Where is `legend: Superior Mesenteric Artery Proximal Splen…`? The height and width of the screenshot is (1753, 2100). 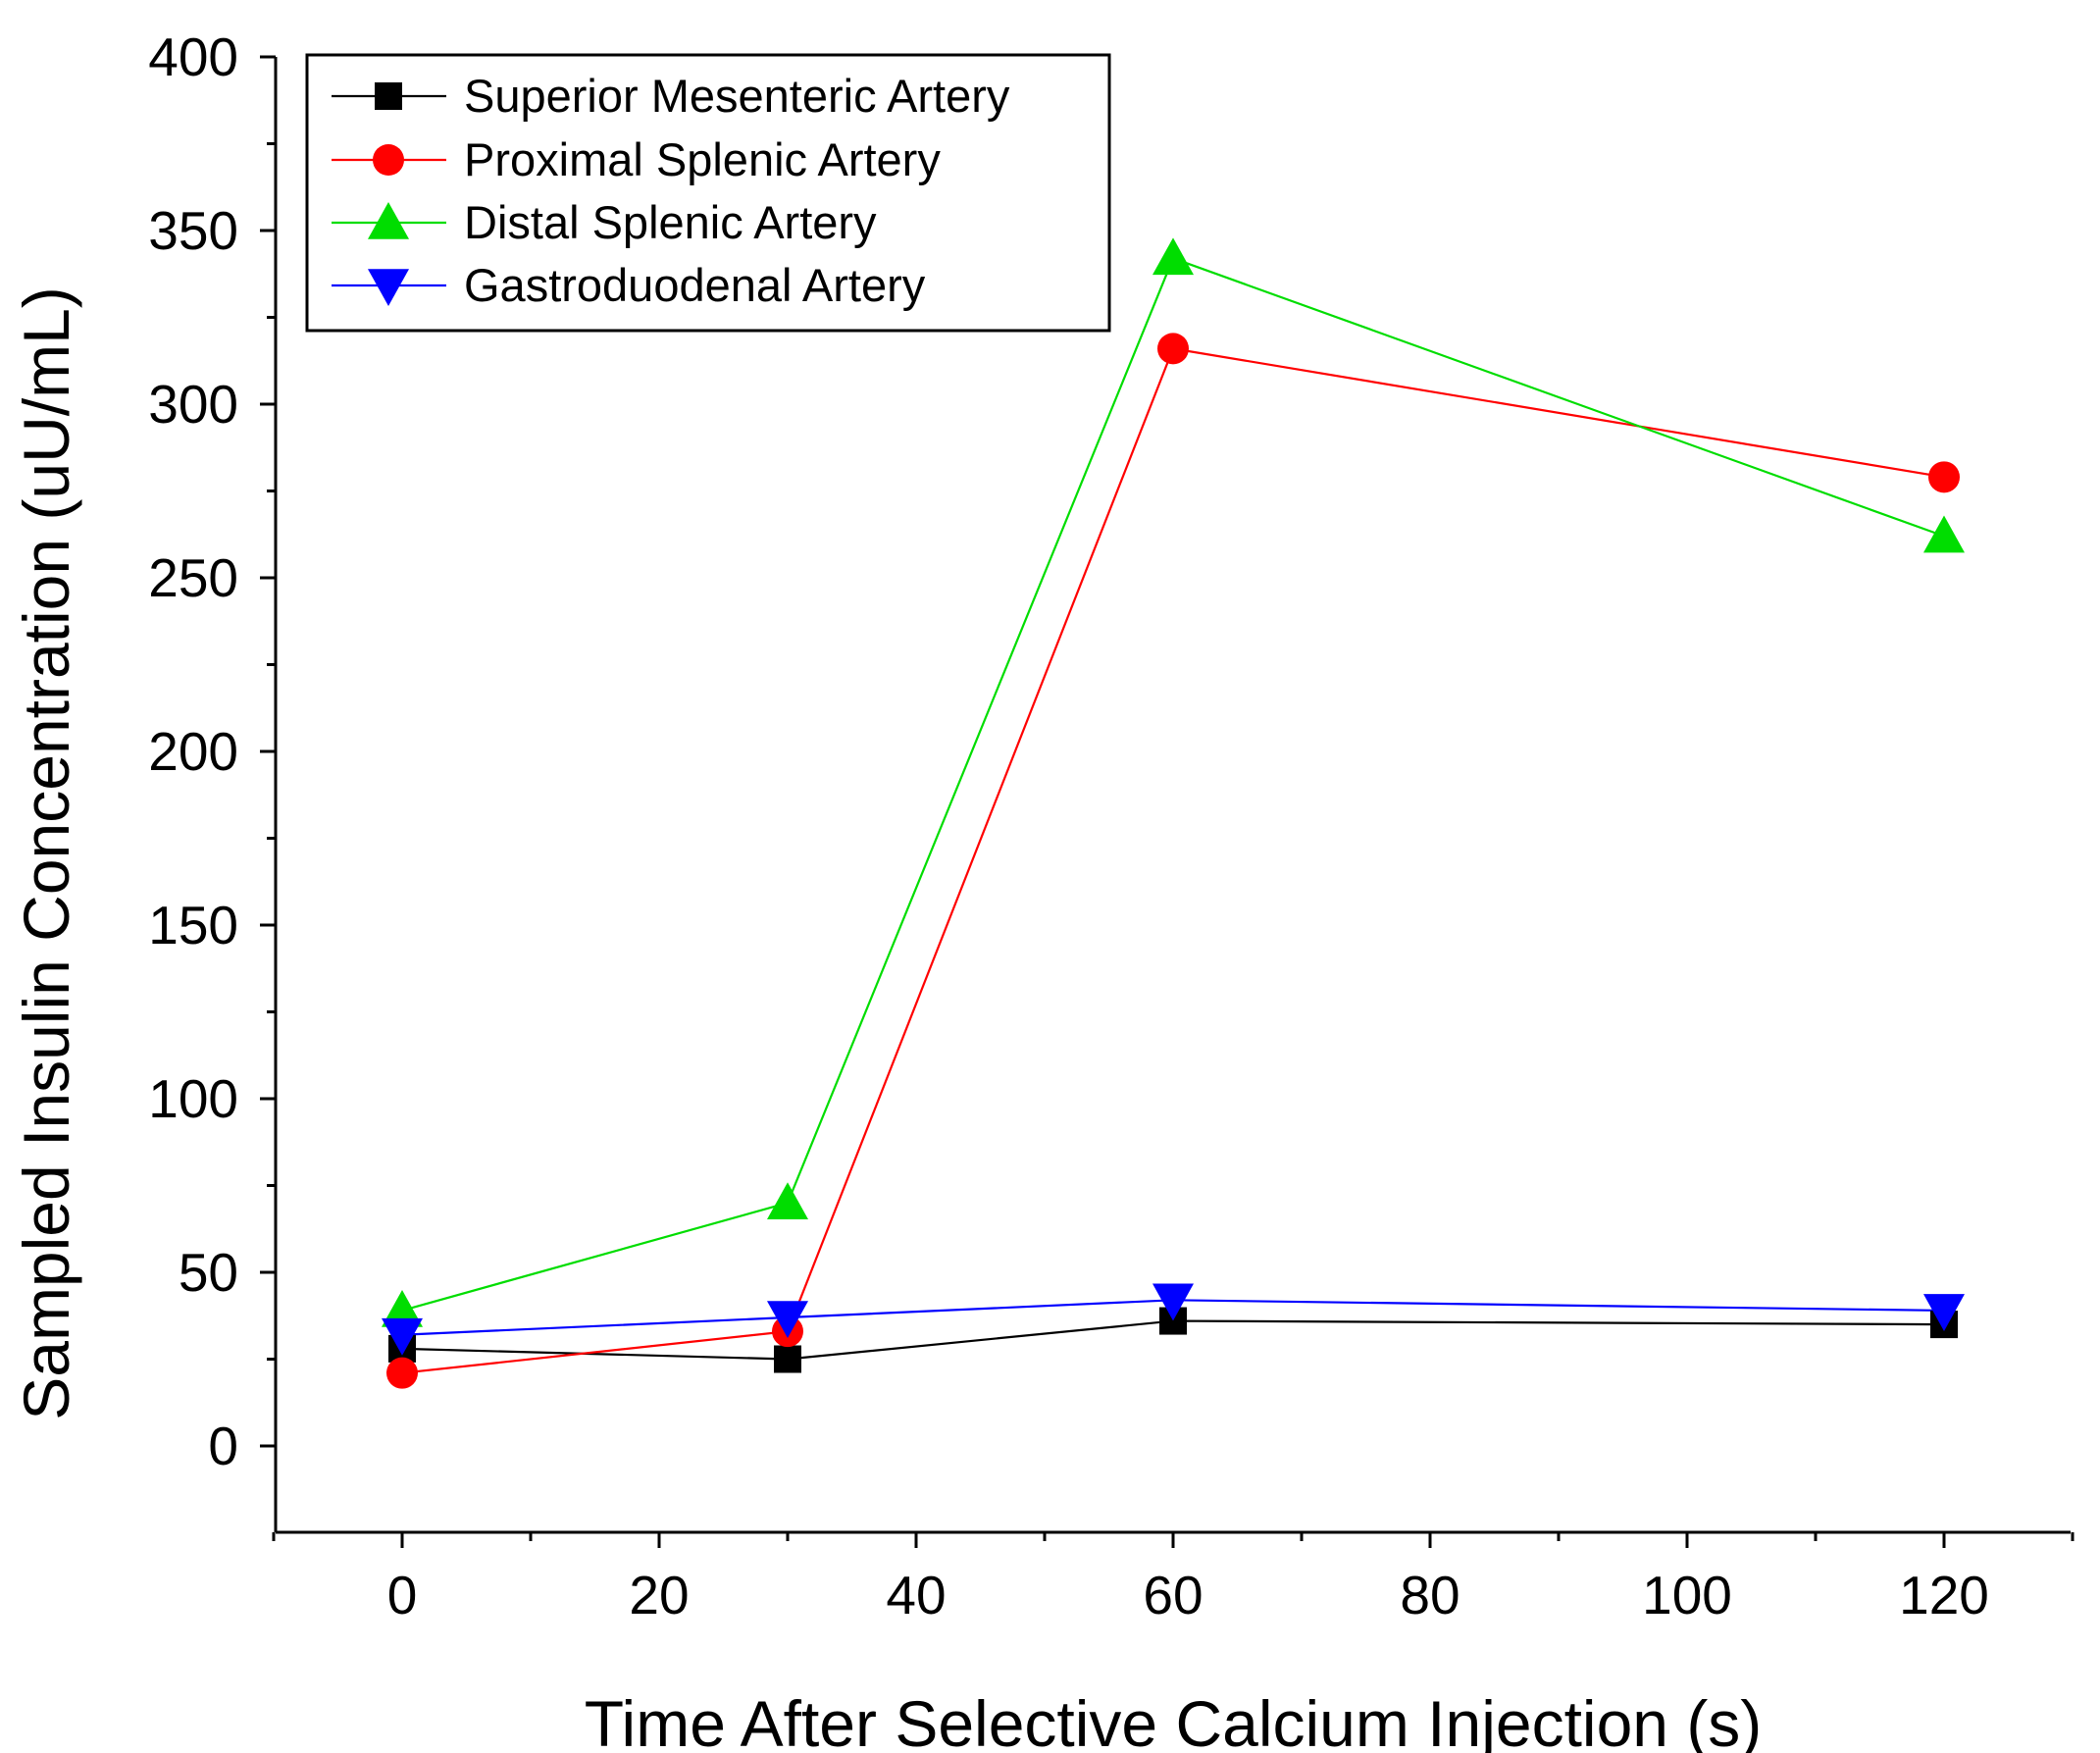
legend: Superior Mesenteric Artery Proximal Splen… is located at coordinates (708, 193).